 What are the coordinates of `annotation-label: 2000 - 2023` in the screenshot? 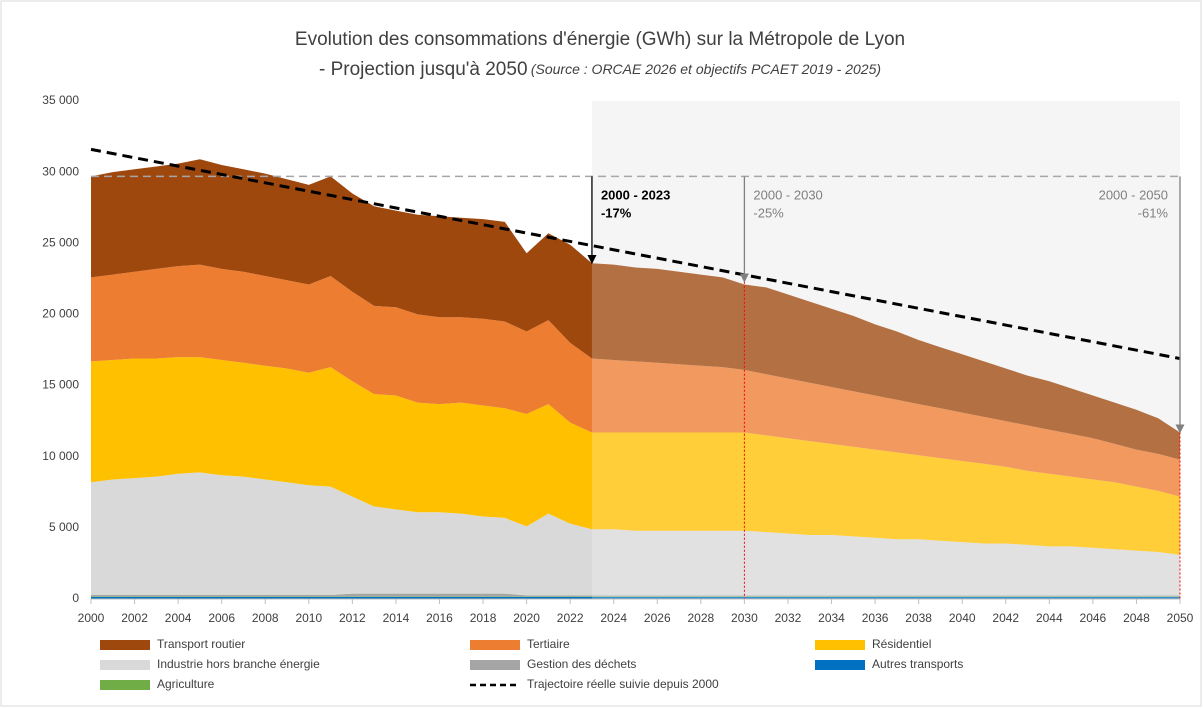 It's located at (635, 194).